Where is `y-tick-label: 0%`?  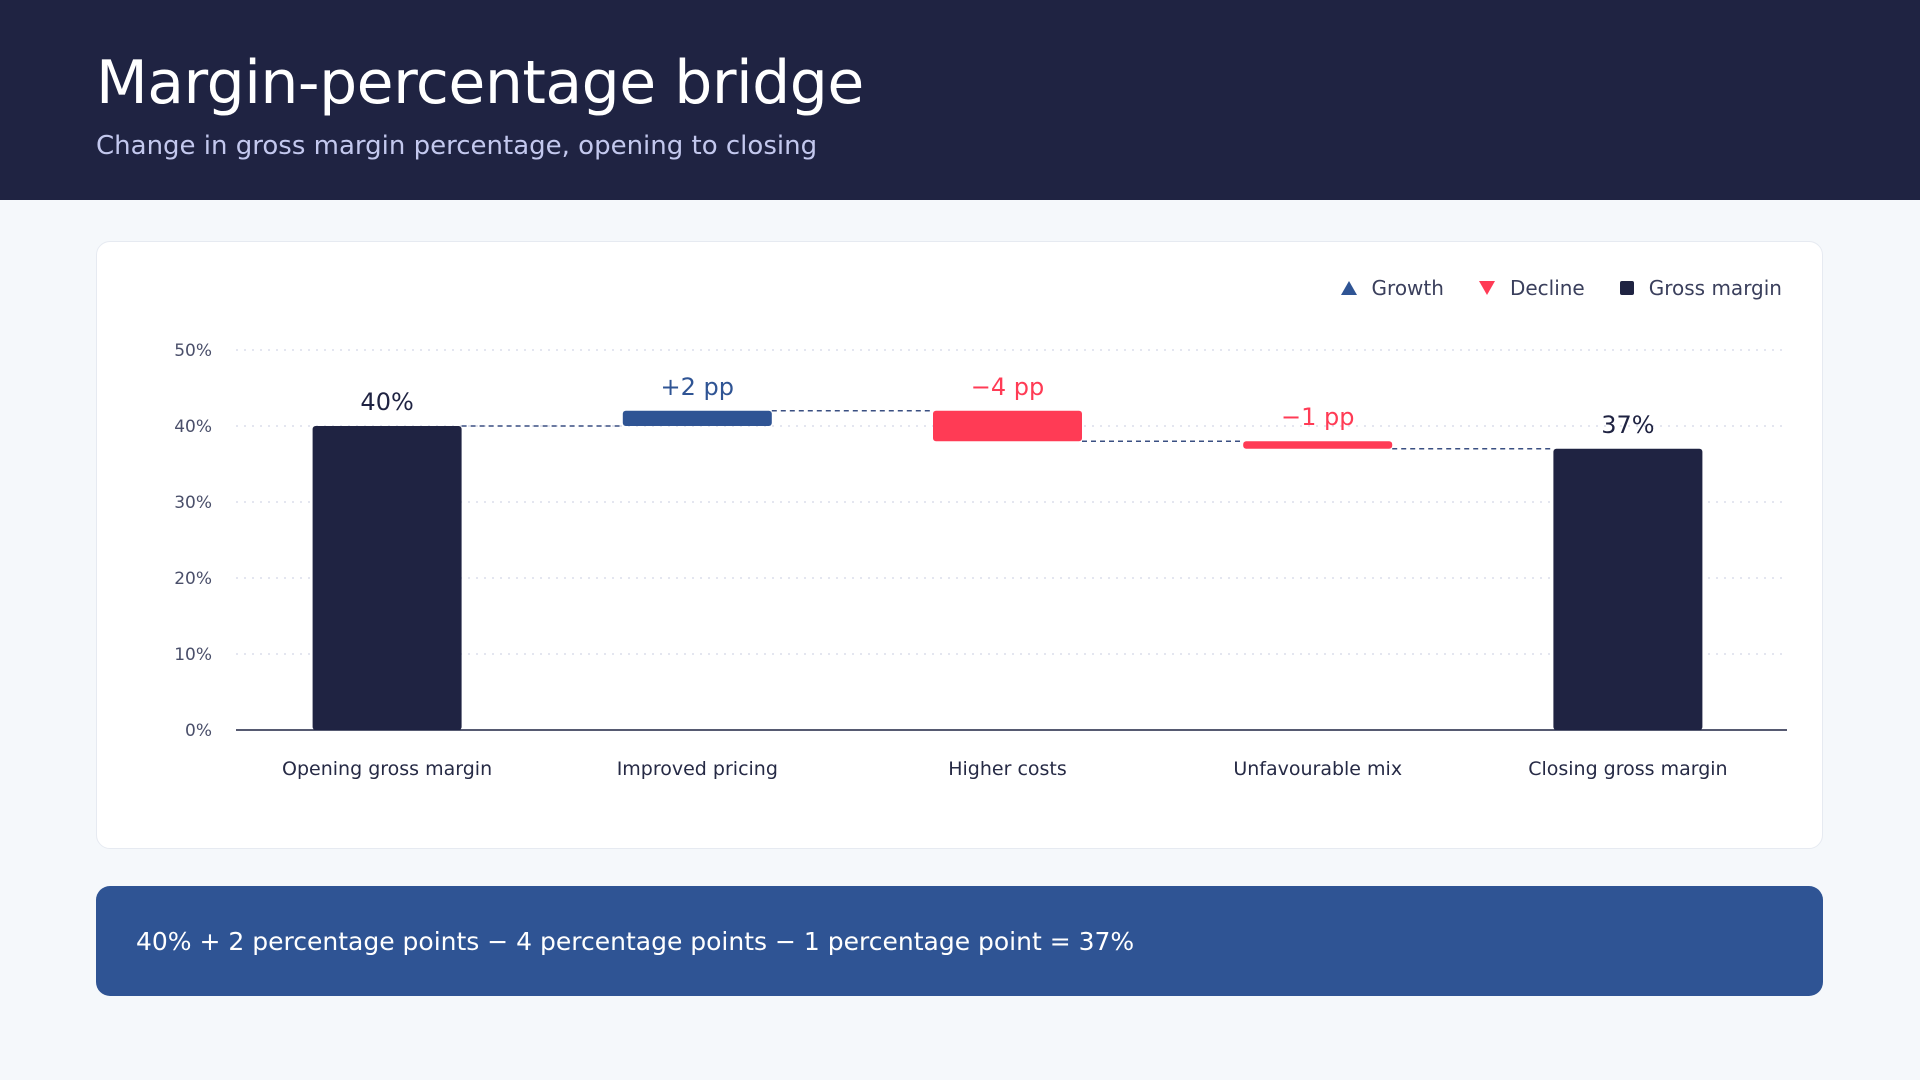
y-tick-label: 0% is located at coordinates (198, 731).